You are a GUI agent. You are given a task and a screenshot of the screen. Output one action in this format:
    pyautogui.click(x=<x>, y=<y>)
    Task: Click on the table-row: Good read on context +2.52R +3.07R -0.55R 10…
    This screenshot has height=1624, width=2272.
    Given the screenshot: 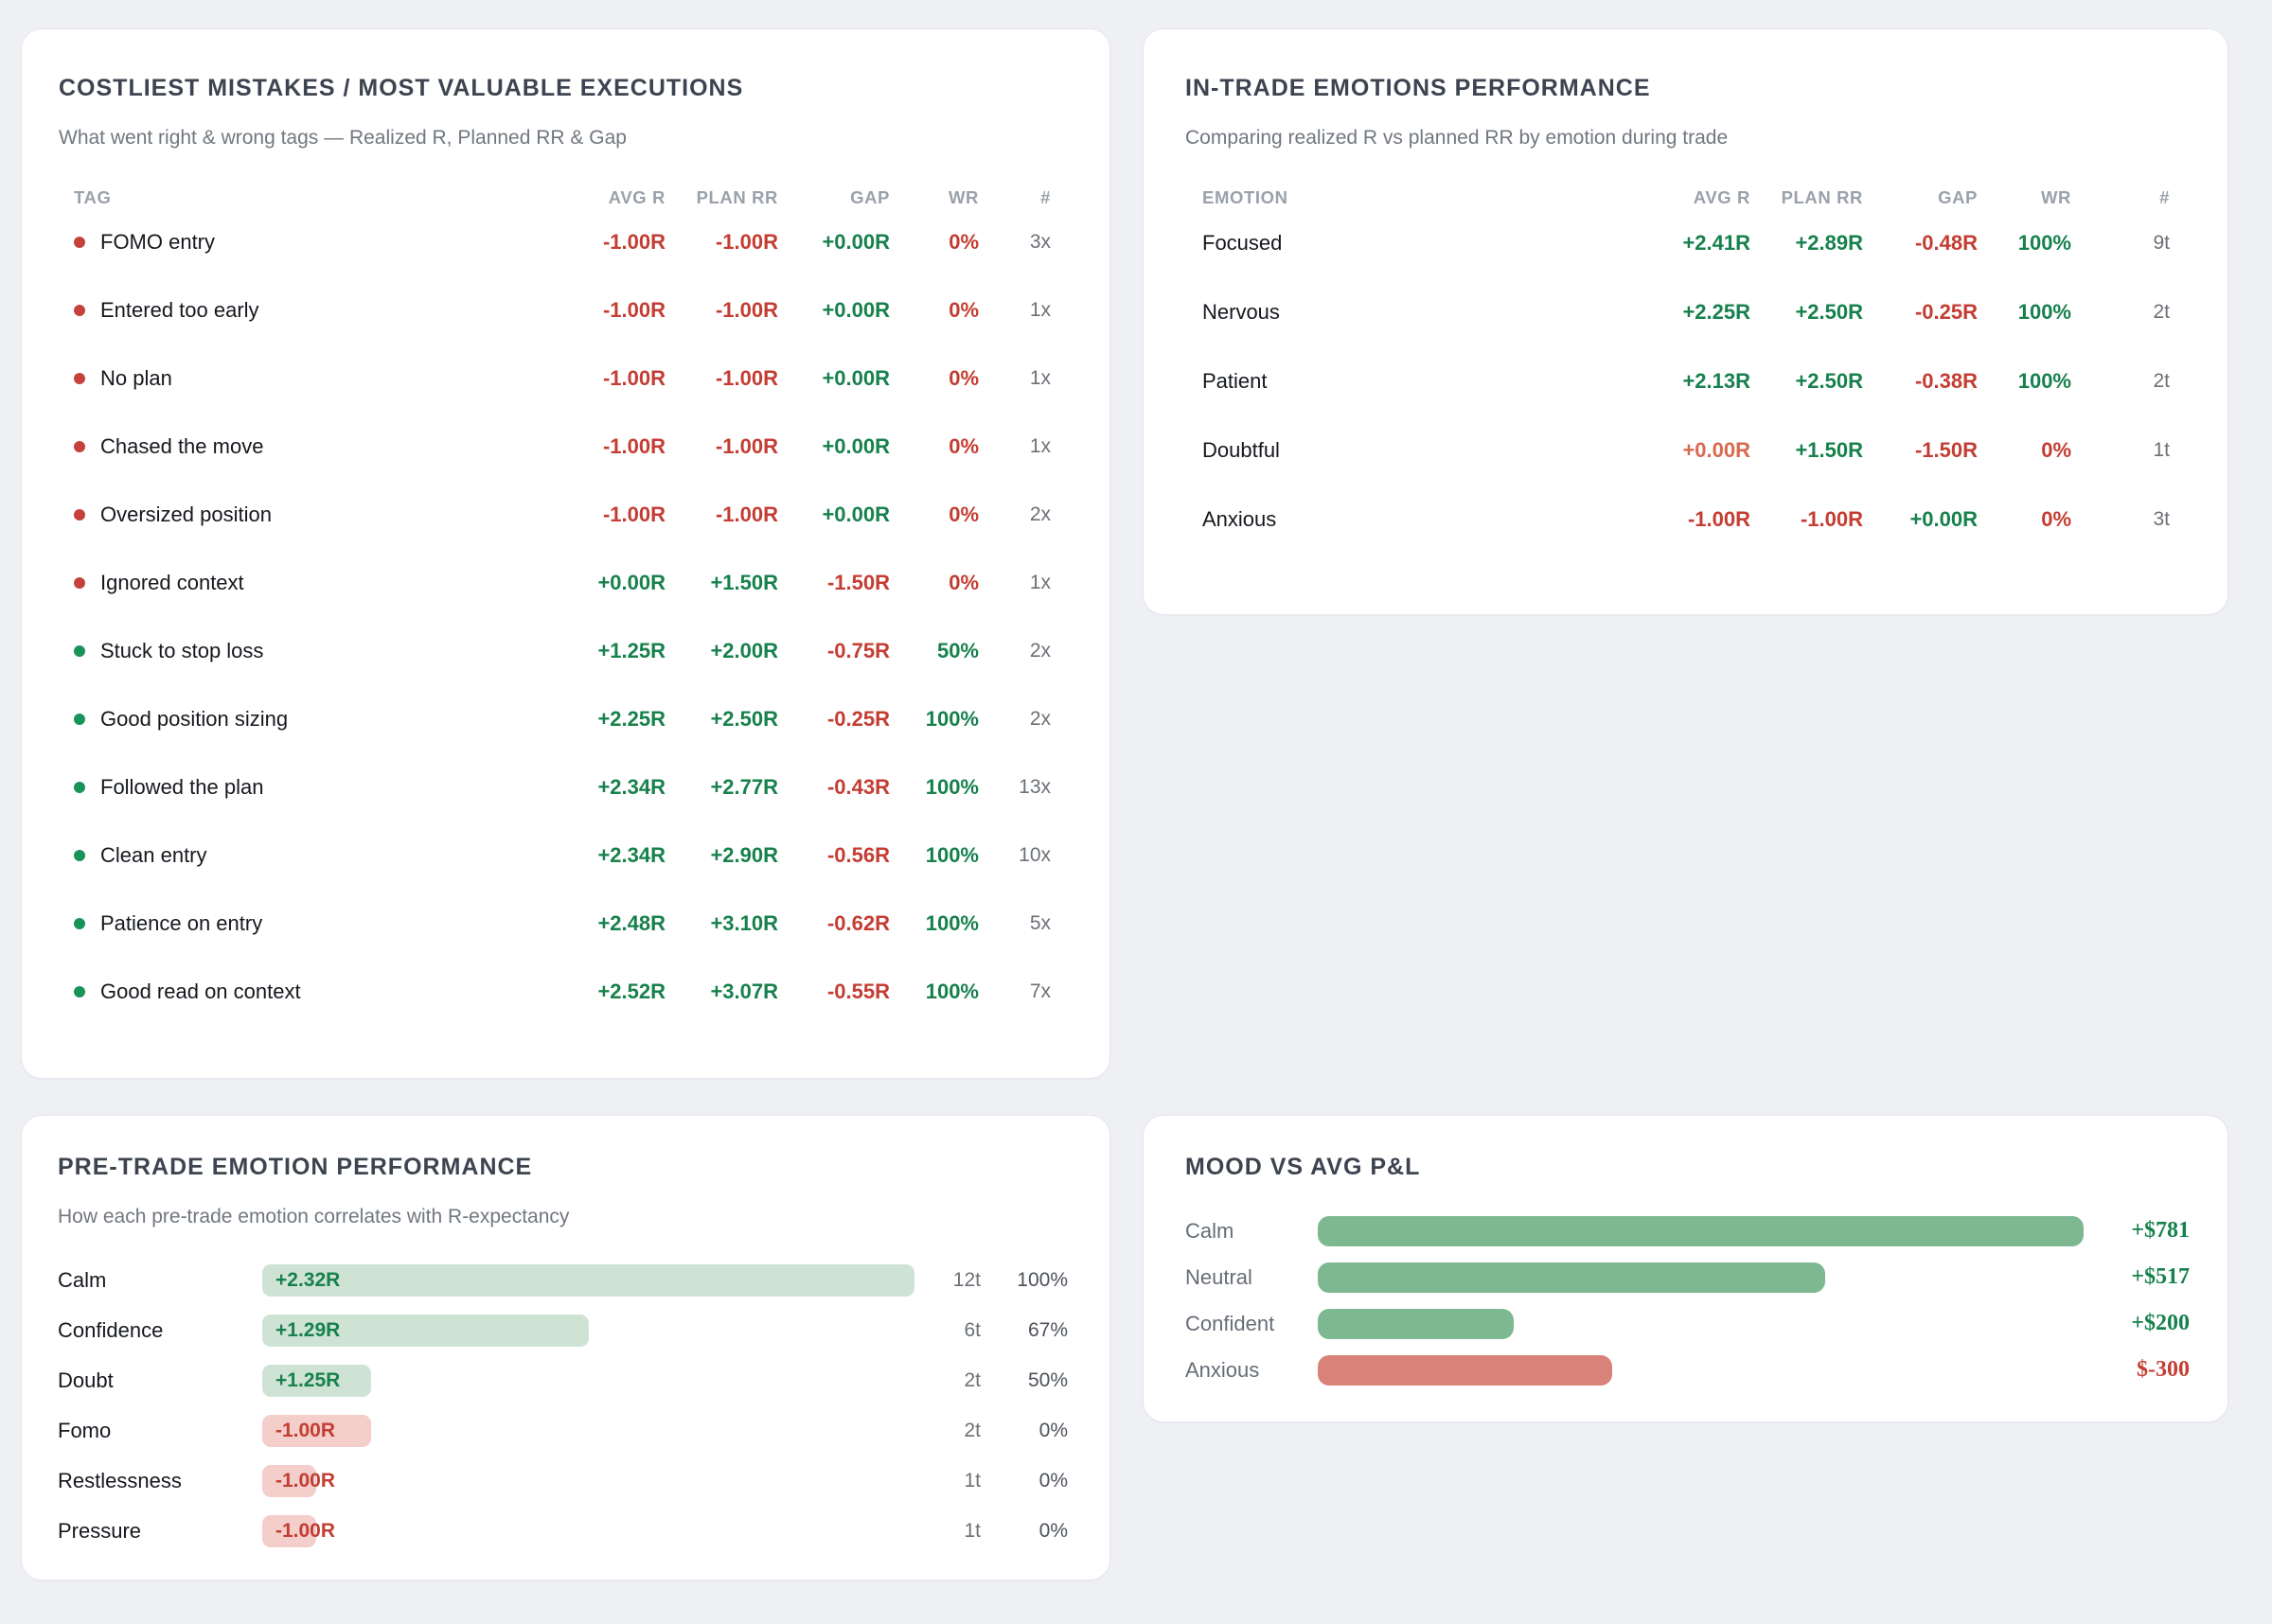 What is the action you would take?
    pyautogui.click(x=555, y=992)
    